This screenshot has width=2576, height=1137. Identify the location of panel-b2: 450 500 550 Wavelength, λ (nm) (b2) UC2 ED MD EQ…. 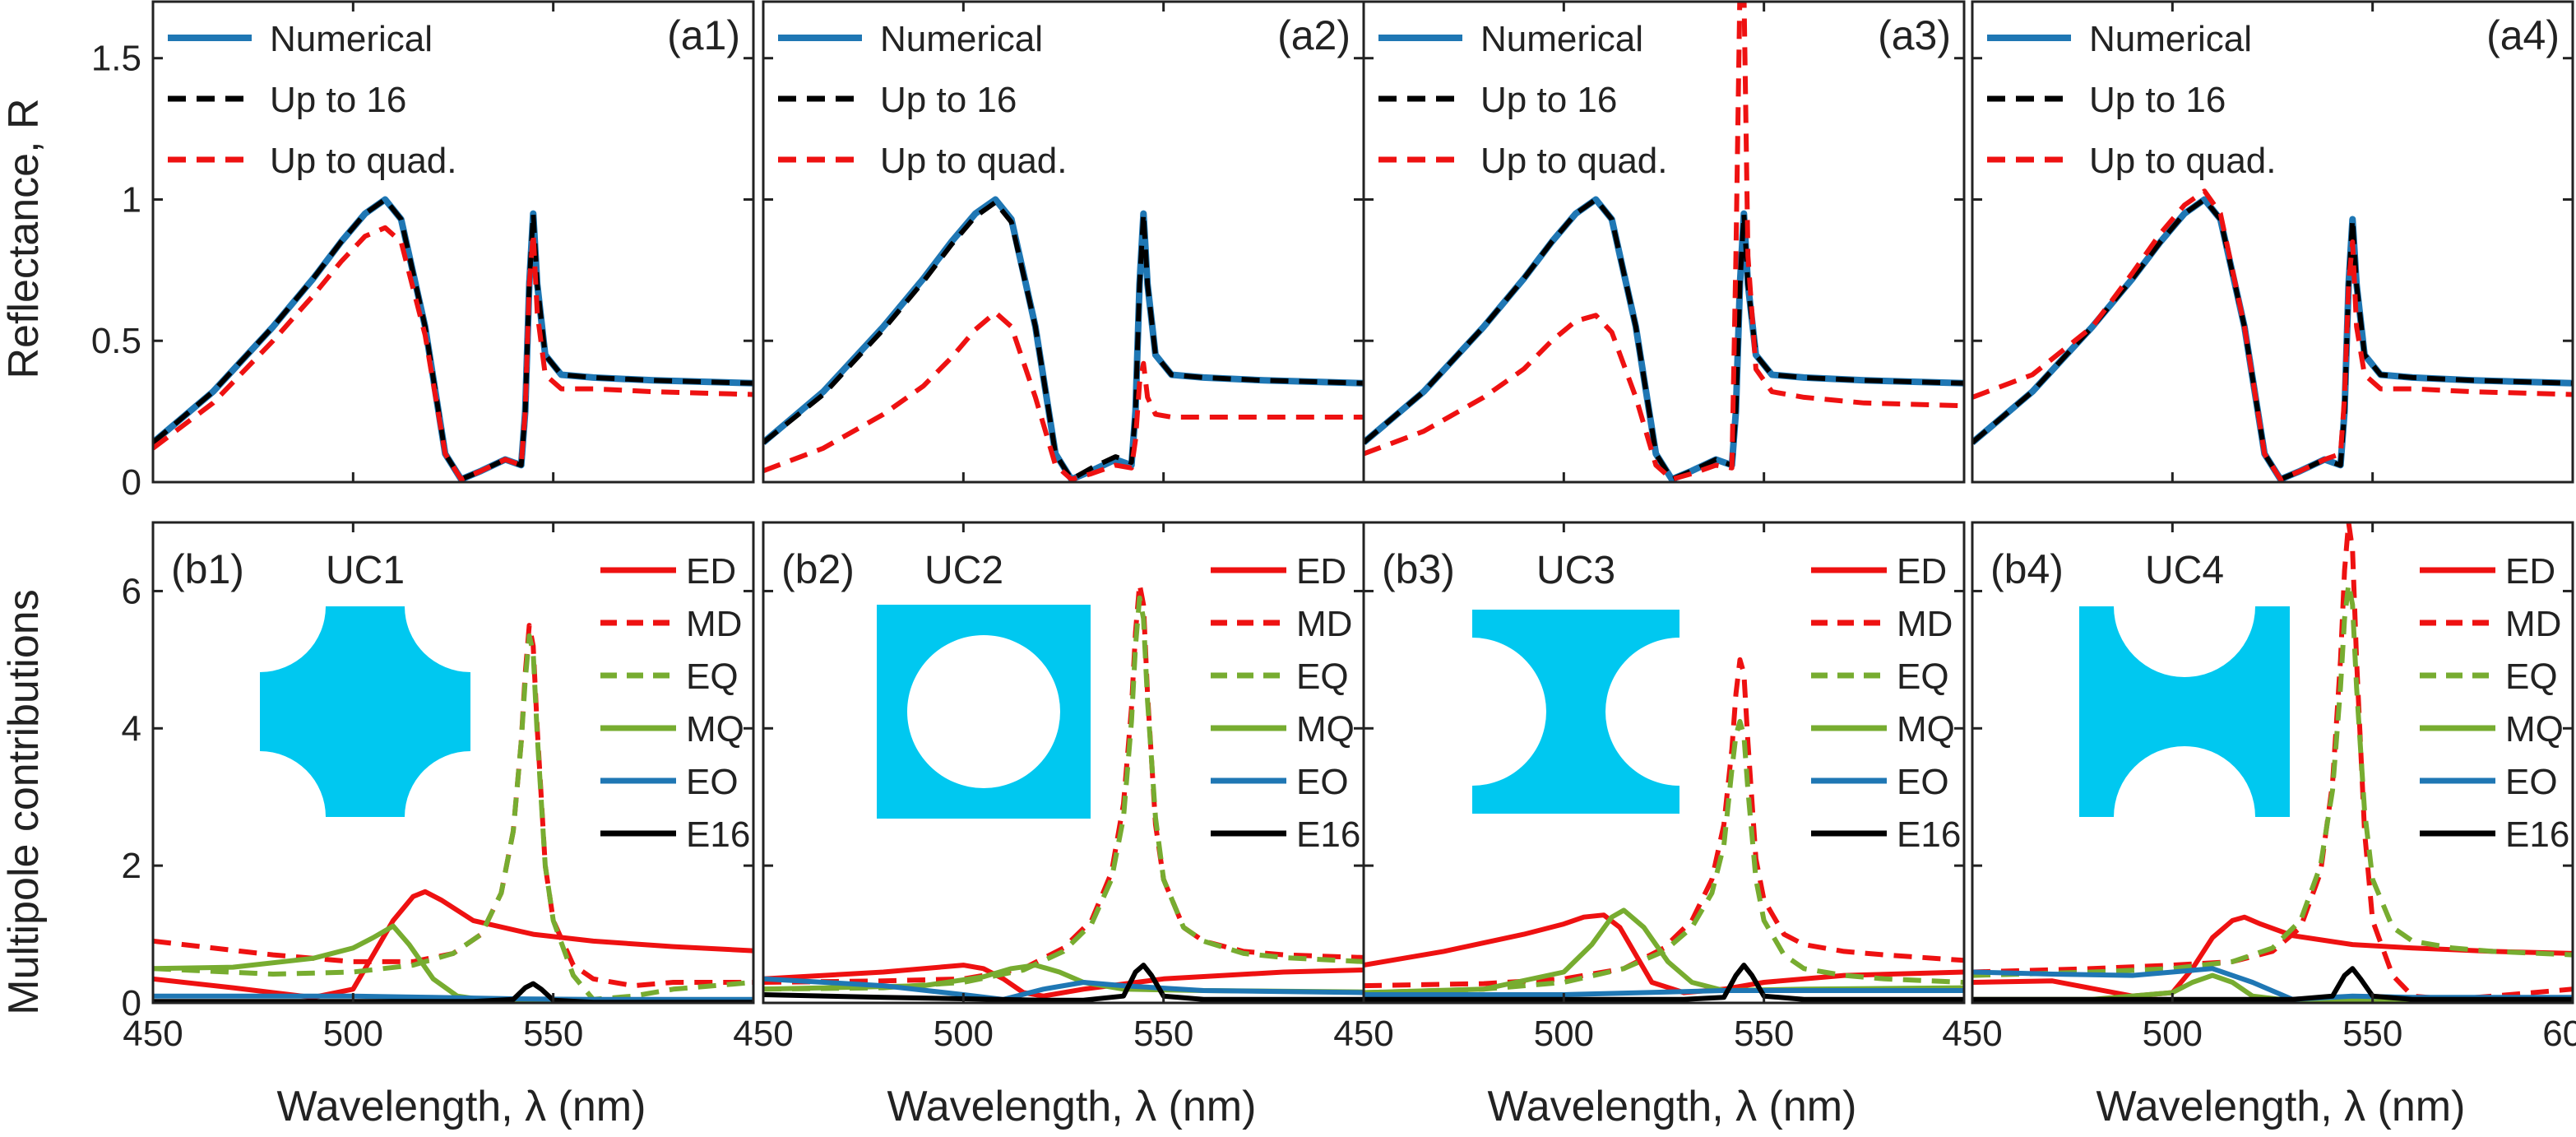
(1049, 825).